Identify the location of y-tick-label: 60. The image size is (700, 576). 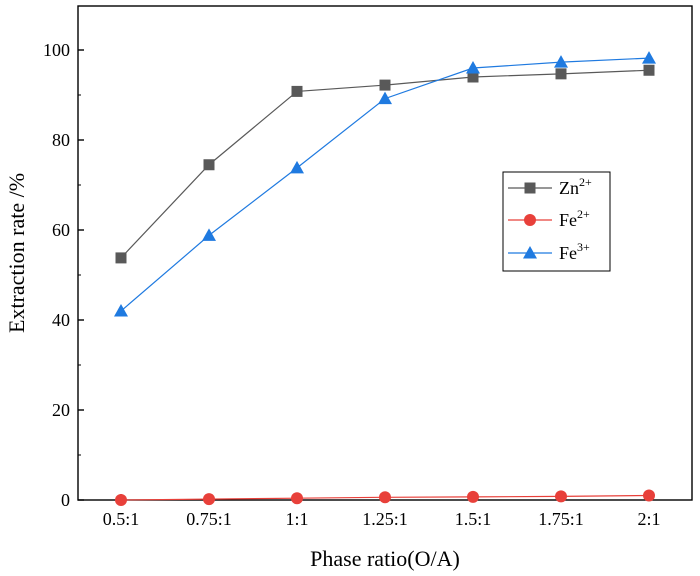
(61, 230).